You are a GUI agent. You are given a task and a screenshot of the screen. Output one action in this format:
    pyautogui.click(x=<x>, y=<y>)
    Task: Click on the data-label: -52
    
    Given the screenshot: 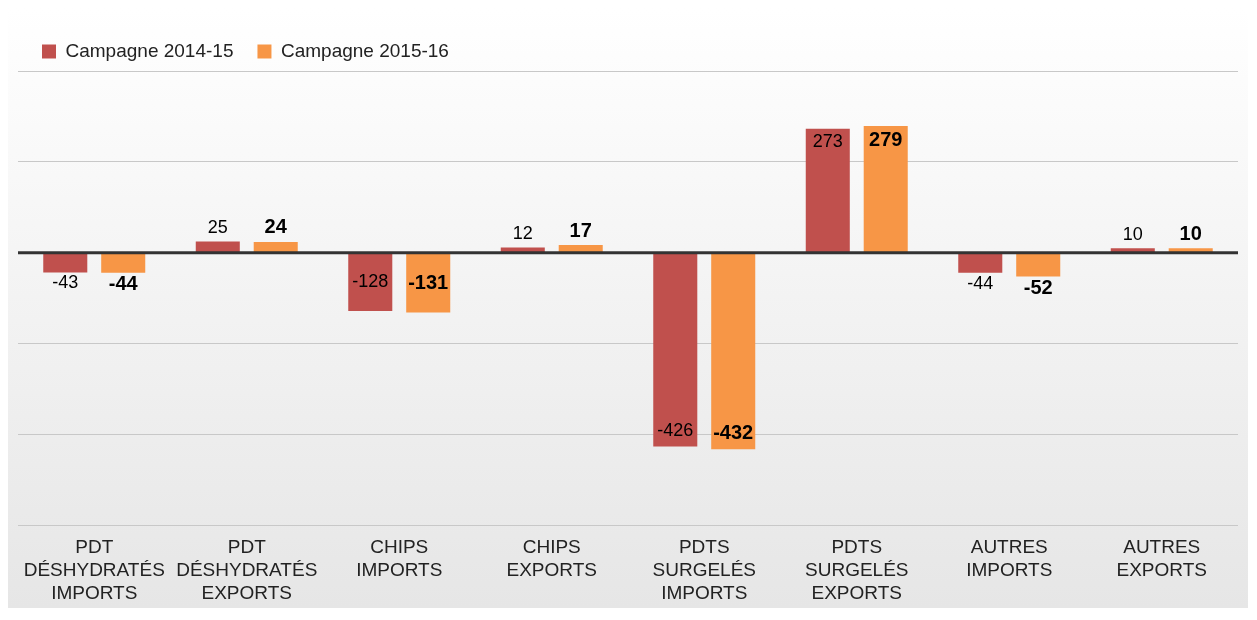 What is the action you would take?
    pyautogui.click(x=1038, y=286)
    